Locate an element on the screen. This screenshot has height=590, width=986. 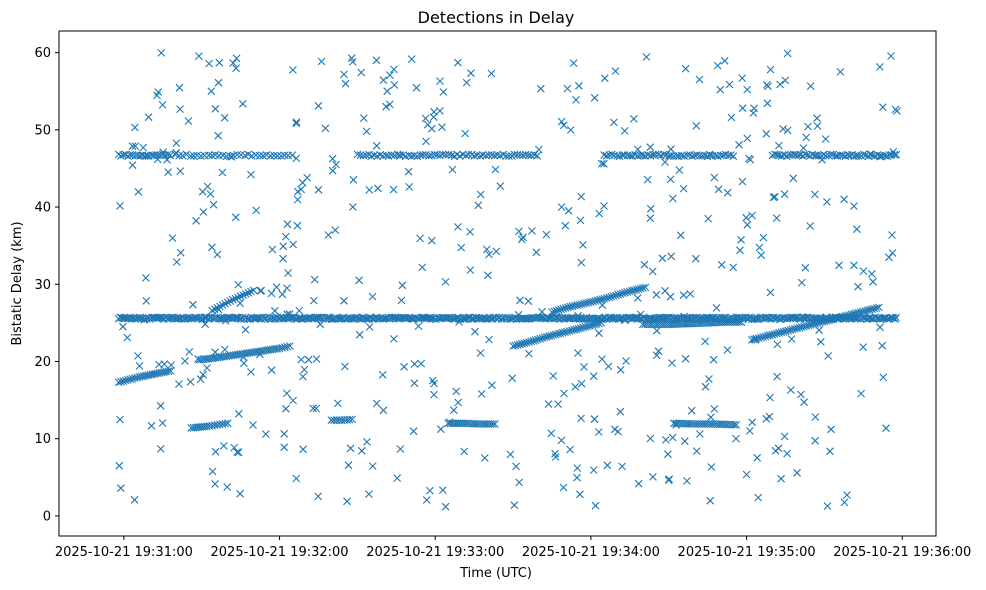
y-tick-label: 0 is located at coordinates (47, 516).